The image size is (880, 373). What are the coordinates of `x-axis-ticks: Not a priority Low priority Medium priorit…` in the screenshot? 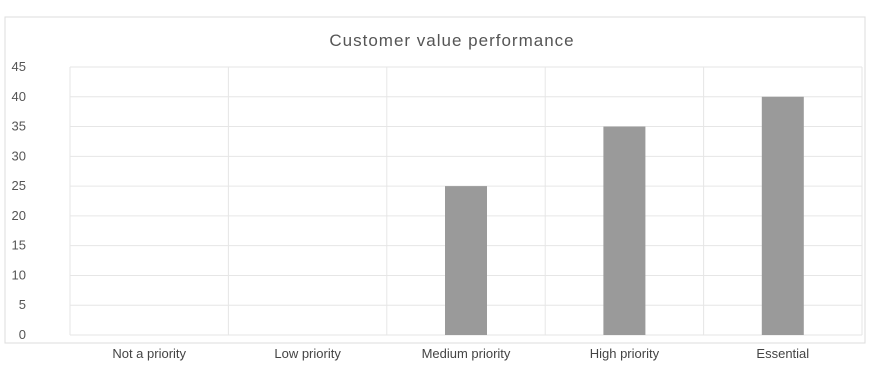 It's located at (460, 353).